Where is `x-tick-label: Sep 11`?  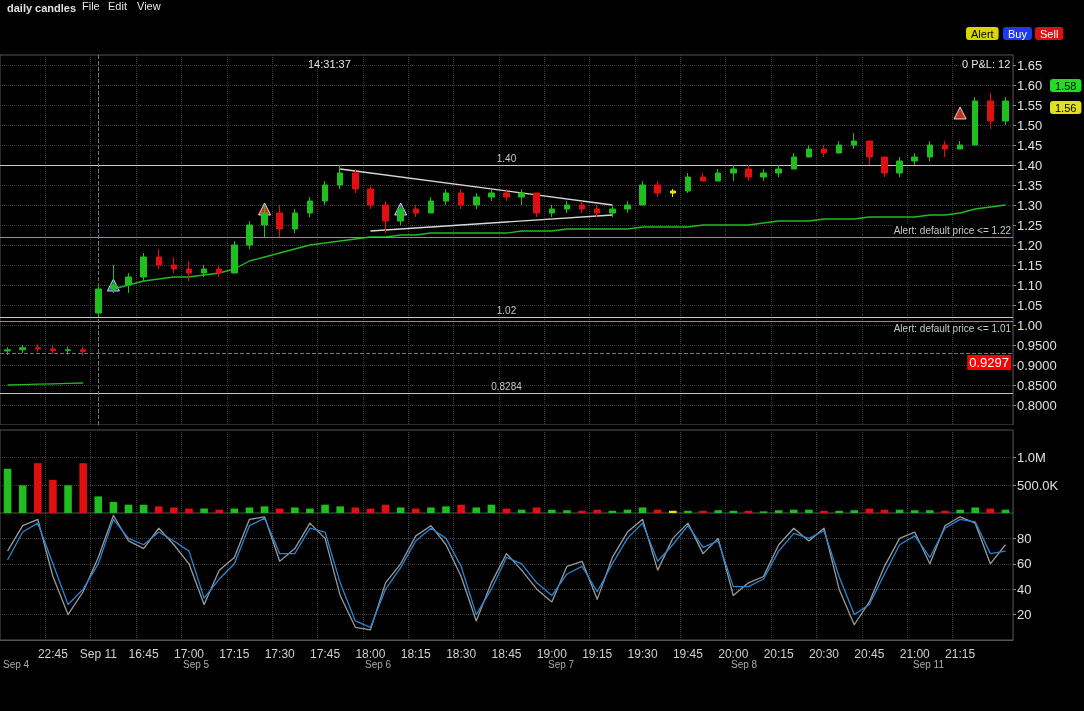
x-tick-label: Sep 11 is located at coordinates (98, 654).